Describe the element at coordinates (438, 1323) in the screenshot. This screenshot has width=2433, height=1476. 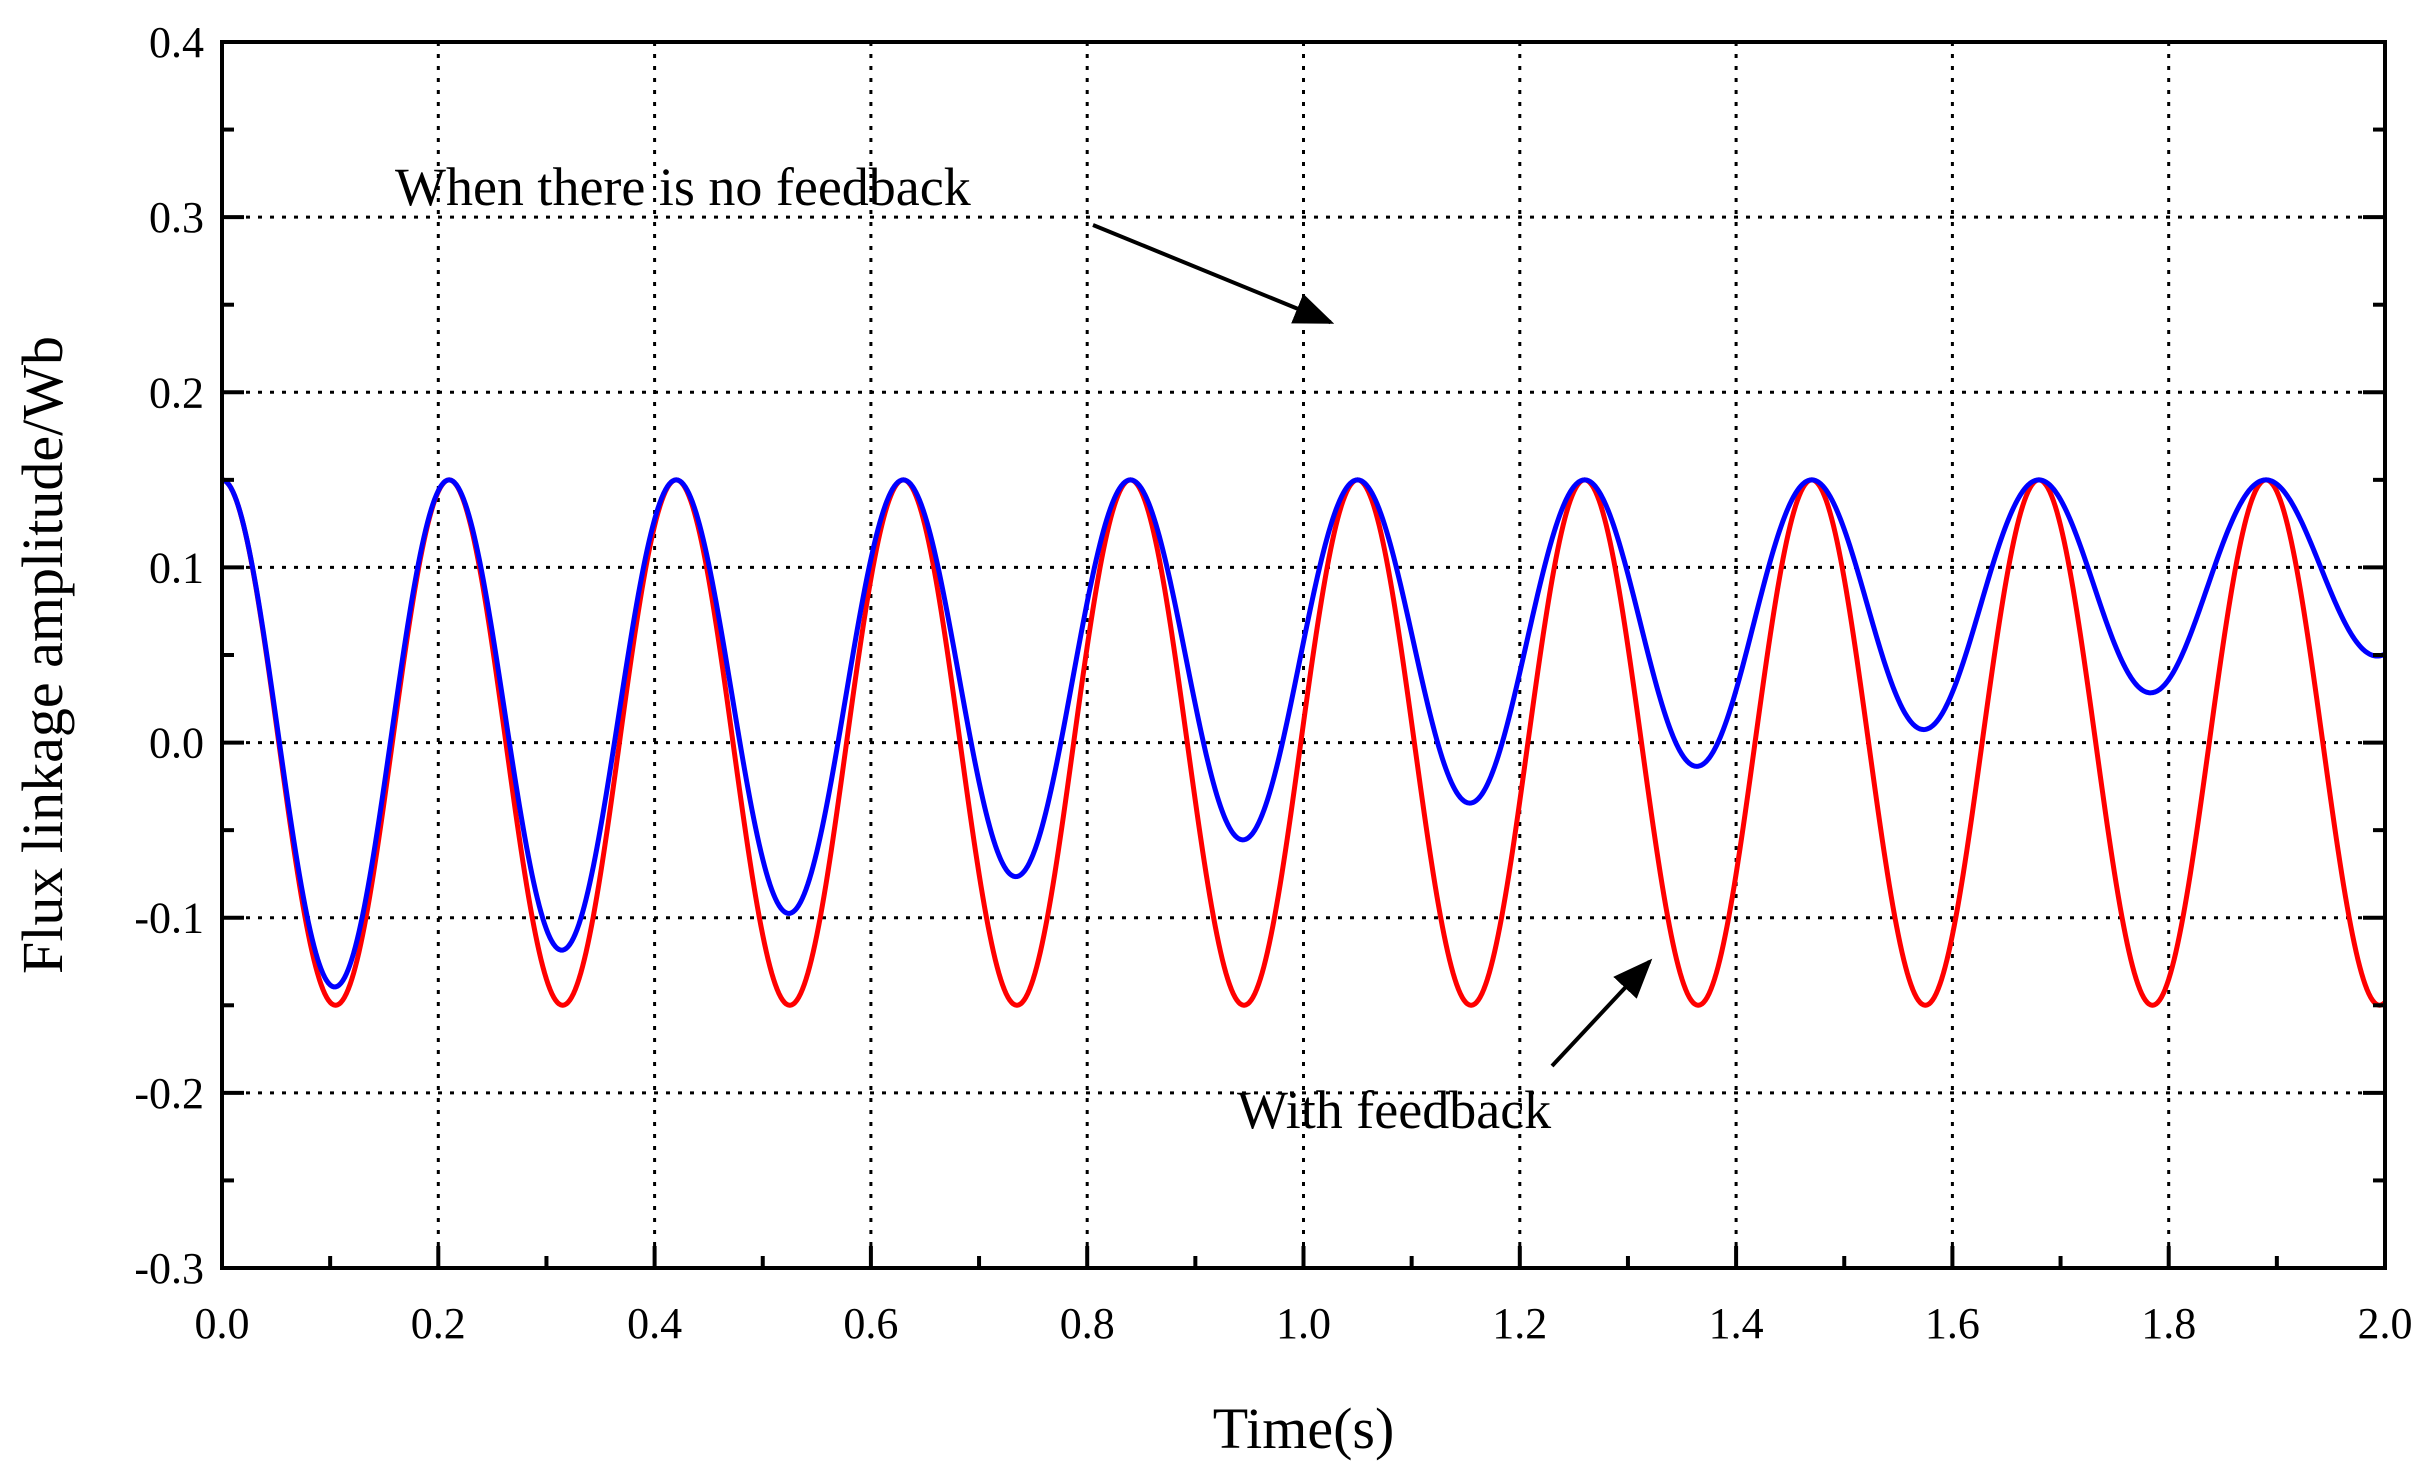
I see `x-tick-label: 0.2` at that location.